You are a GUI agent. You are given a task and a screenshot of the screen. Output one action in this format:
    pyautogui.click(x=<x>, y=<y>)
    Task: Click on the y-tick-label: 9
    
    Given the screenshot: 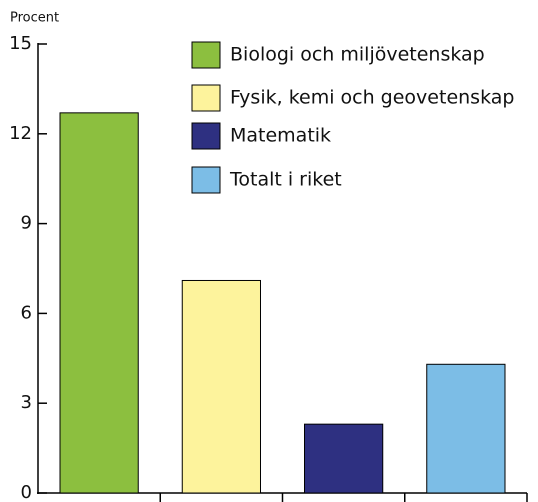 What is the action you would take?
    pyautogui.click(x=26, y=223)
    